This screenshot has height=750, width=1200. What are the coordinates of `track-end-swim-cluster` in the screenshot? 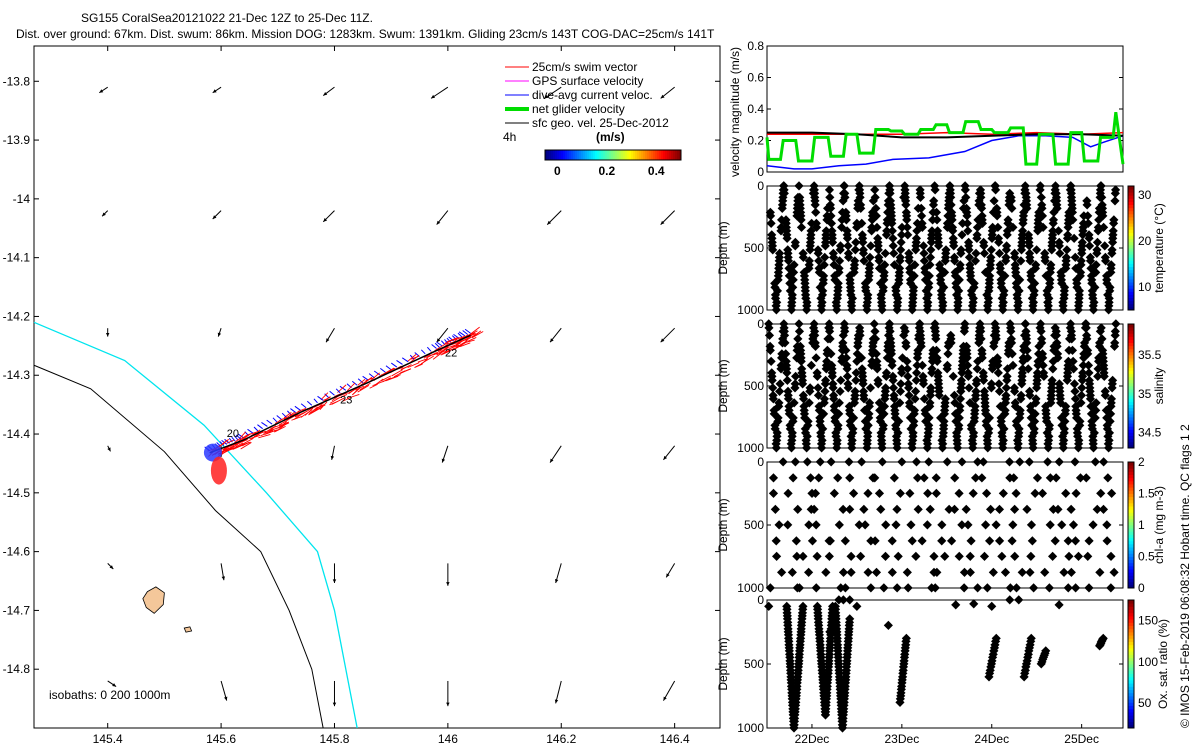 It's located at (218, 470).